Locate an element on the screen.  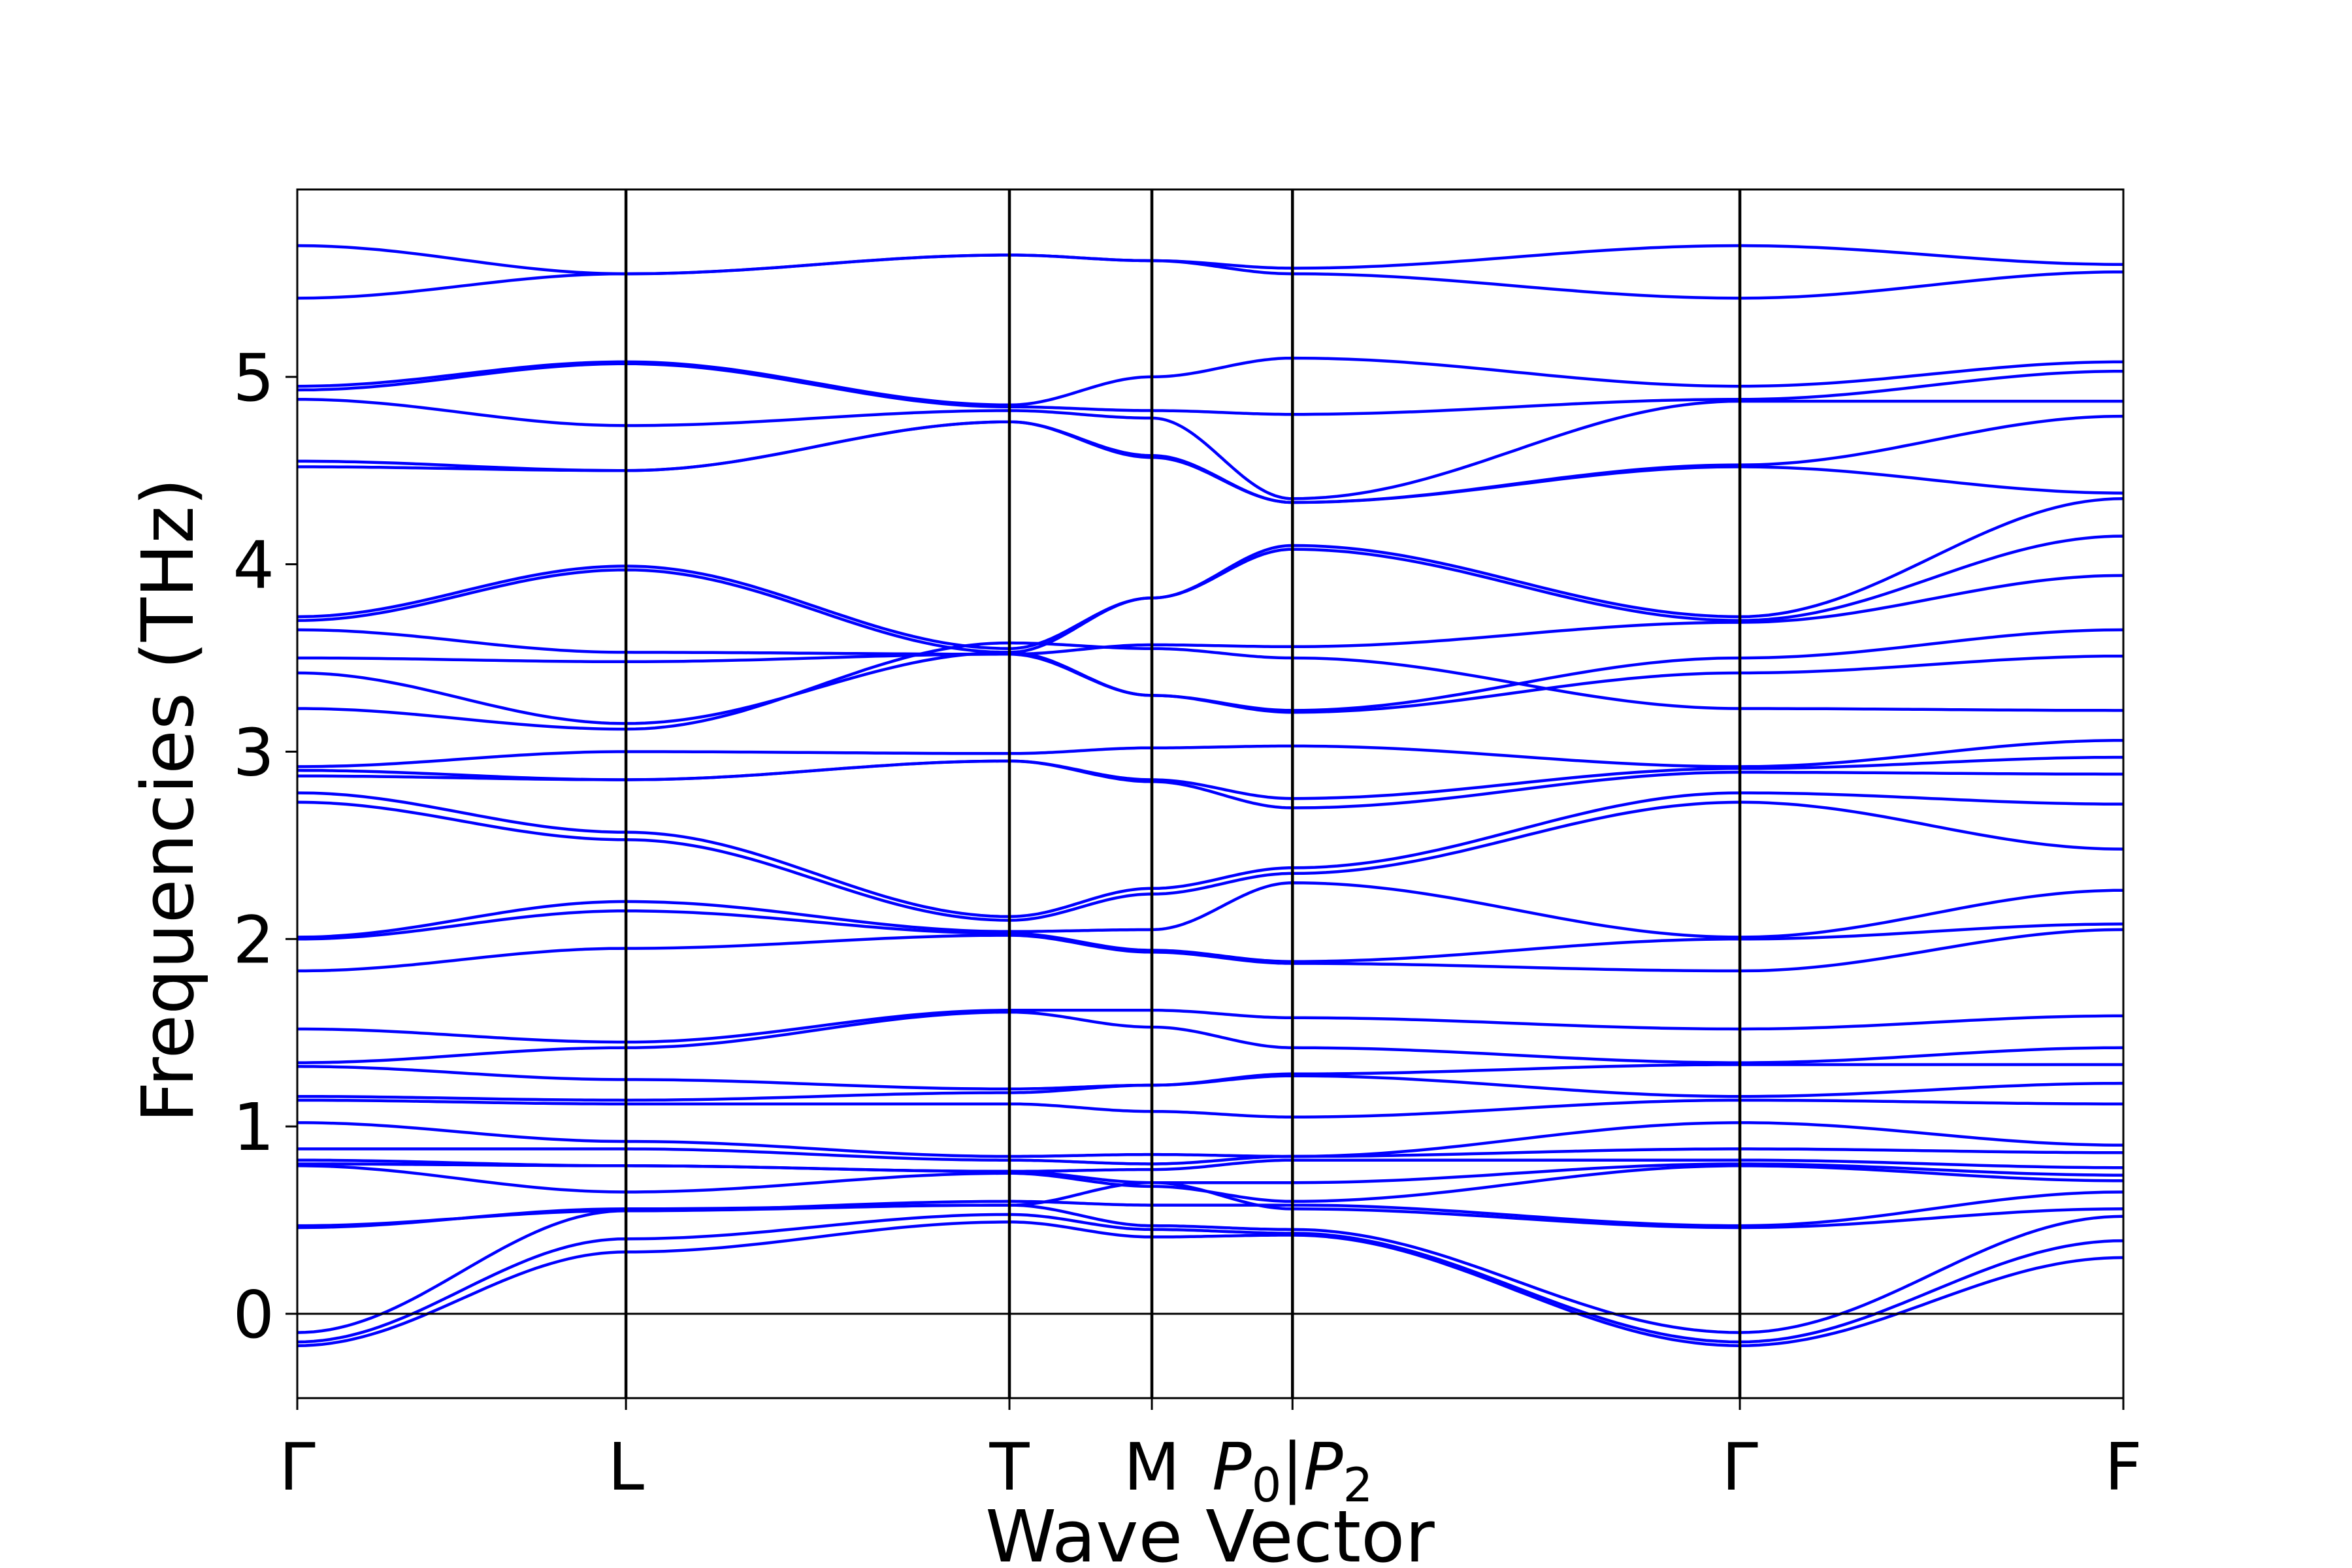
y-tick-label: 1 is located at coordinates (253, 1127).